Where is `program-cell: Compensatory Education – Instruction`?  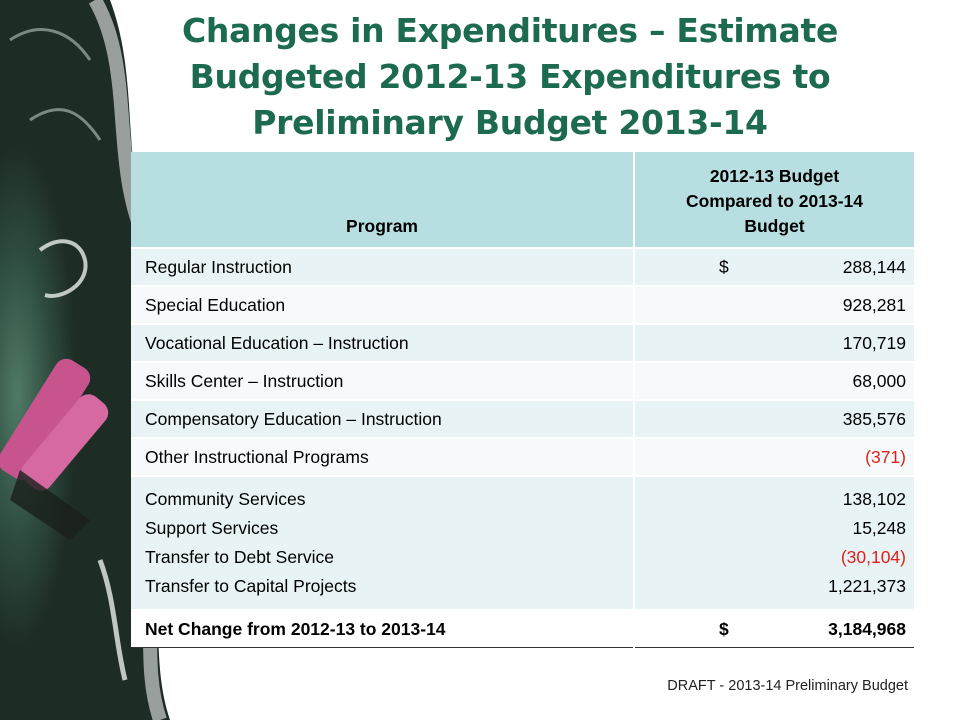
program-cell: Compensatory Education – Instruction is located at coordinates (383, 418).